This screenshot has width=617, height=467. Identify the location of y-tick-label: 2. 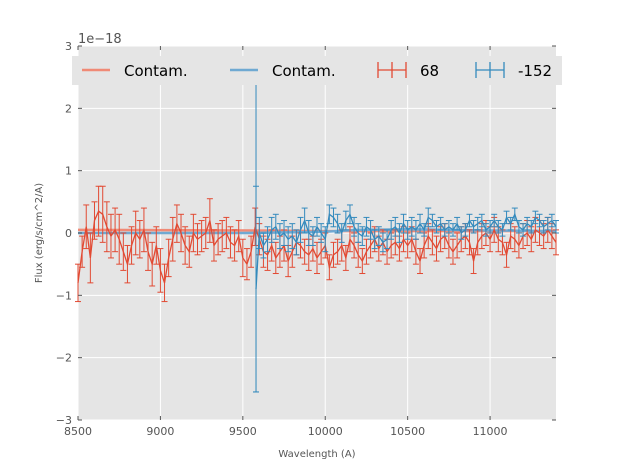
(68, 108).